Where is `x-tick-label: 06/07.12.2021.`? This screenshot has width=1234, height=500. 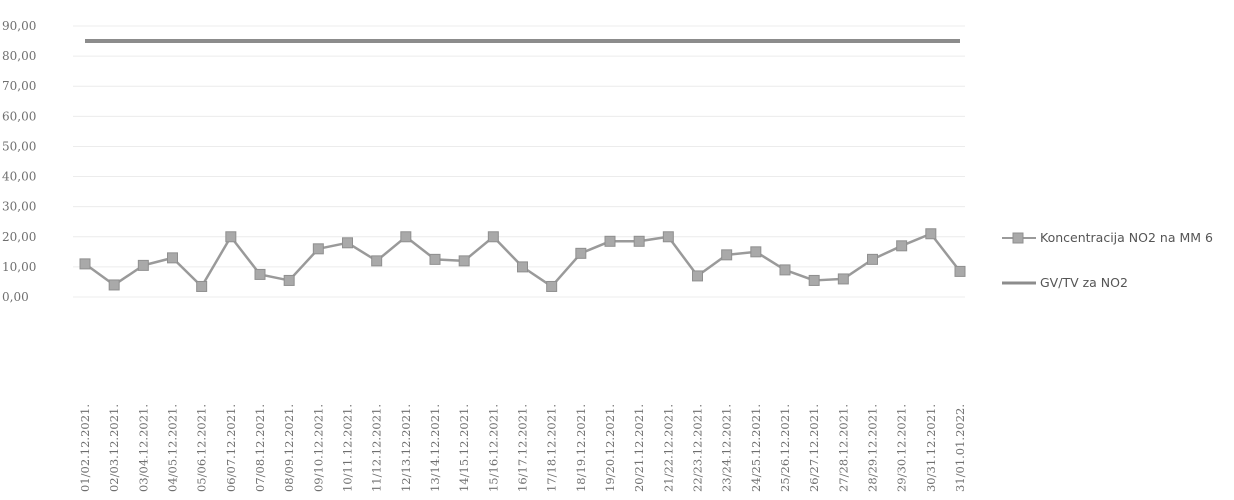
x-tick-label: 06/07.12.2021. is located at coordinates (231, 448).